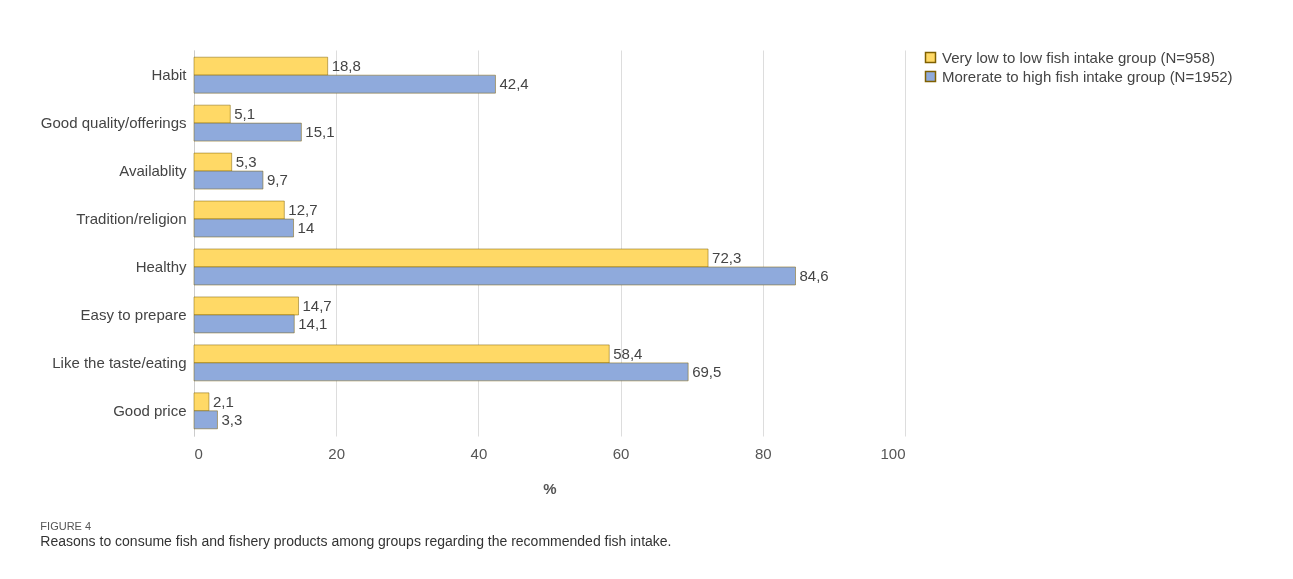 The image size is (1293, 579). What do you see at coordinates (1087, 76) in the screenshot?
I see `legend-label: Morerate to high fish intake group (N=1952)` at bounding box center [1087, 76].